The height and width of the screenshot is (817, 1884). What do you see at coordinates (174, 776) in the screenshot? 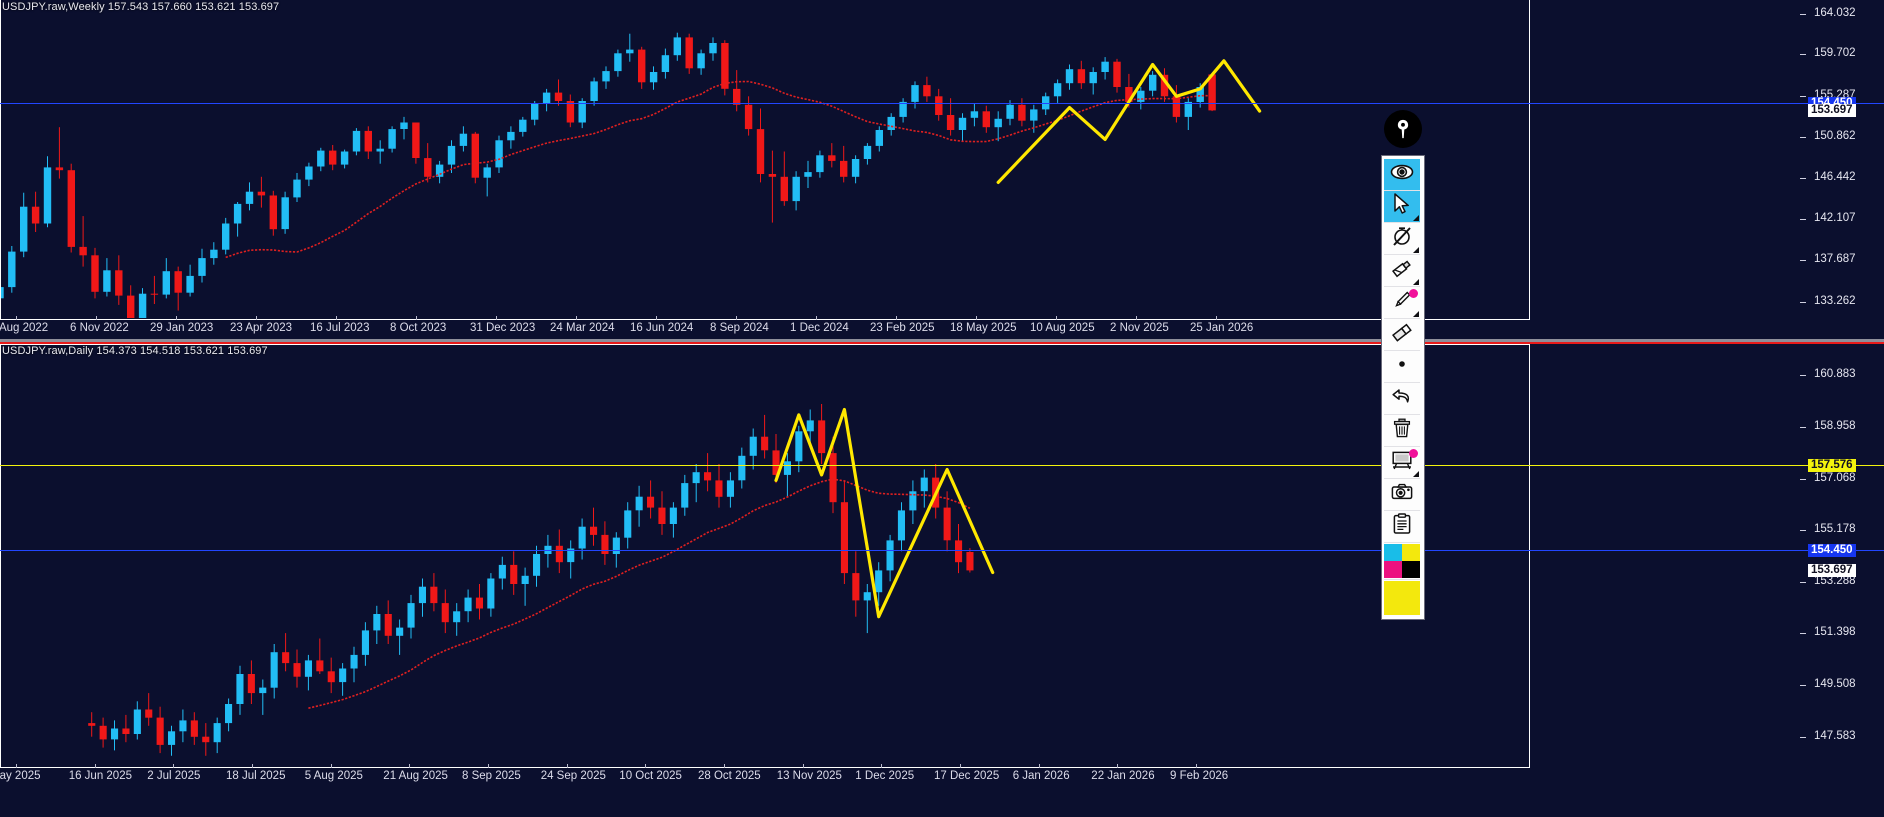
I see `time-tick-label: 2 Jul 2025` at bounding box center [174, 776].